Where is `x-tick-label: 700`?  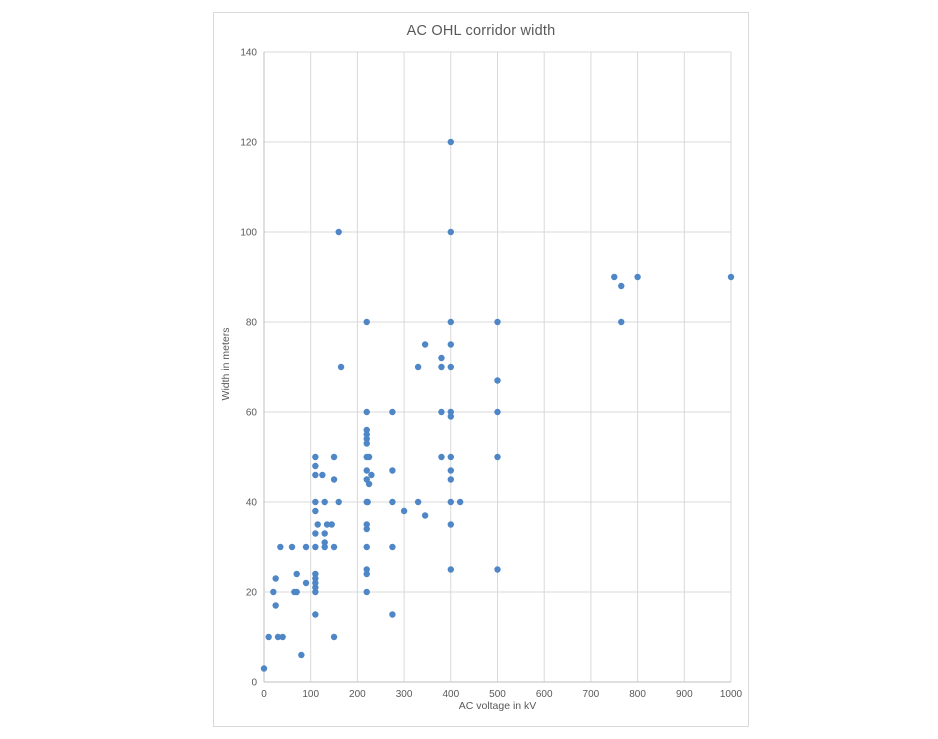
x-tick-label: 700 is located at coordinates (591, 694).